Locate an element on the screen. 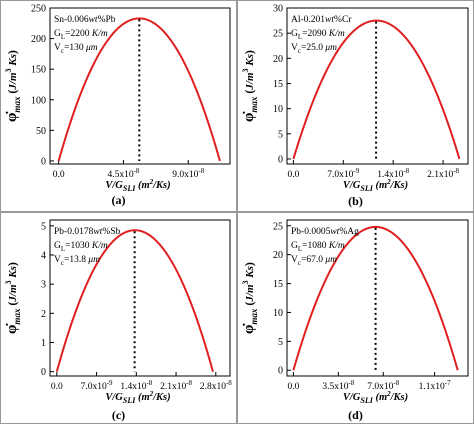 The width and height of the screenshot is (474, 424). panel-caption: (b) is located at coordinates (355, 201).